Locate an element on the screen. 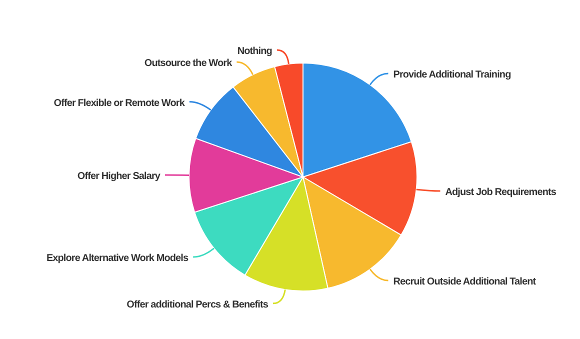 The image size is (580, 339). slice-label: Recruit Outside Additional Talent is located at coordinates (465, 282).